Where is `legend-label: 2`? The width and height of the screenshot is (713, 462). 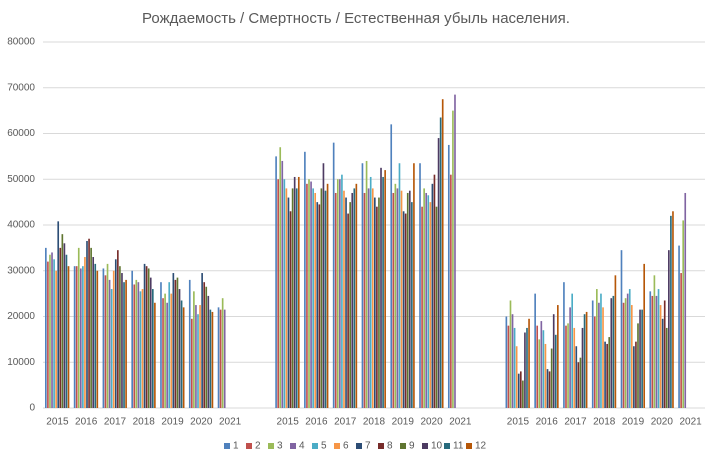 legend-label: 2 is located at coordinates (258, 446).